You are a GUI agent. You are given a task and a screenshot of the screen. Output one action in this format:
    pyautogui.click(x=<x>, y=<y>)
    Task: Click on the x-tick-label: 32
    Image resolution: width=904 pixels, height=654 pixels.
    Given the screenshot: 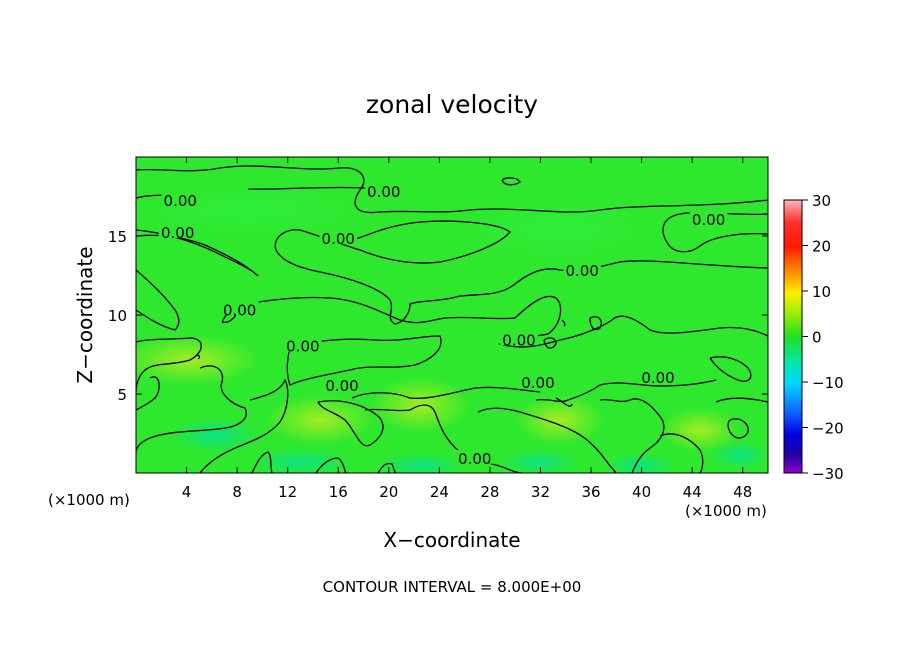 What is the action you would take?
    pyautogui.click(x=540, y=492)
    